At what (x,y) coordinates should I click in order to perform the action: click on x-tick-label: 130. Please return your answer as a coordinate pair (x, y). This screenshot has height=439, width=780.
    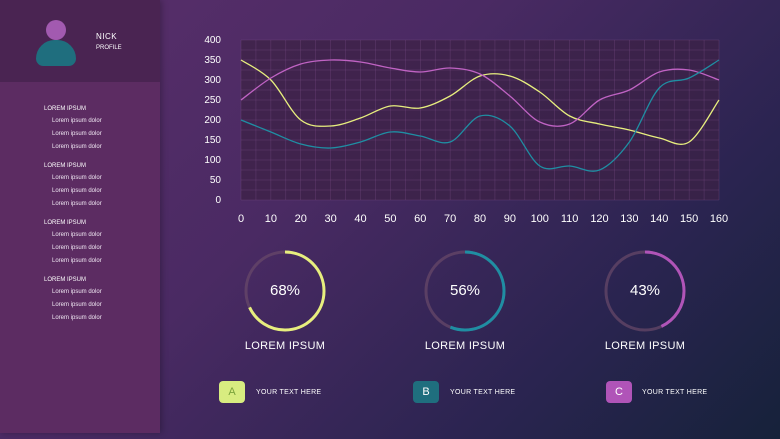
    Looking at the image, I should click on (629, 219).